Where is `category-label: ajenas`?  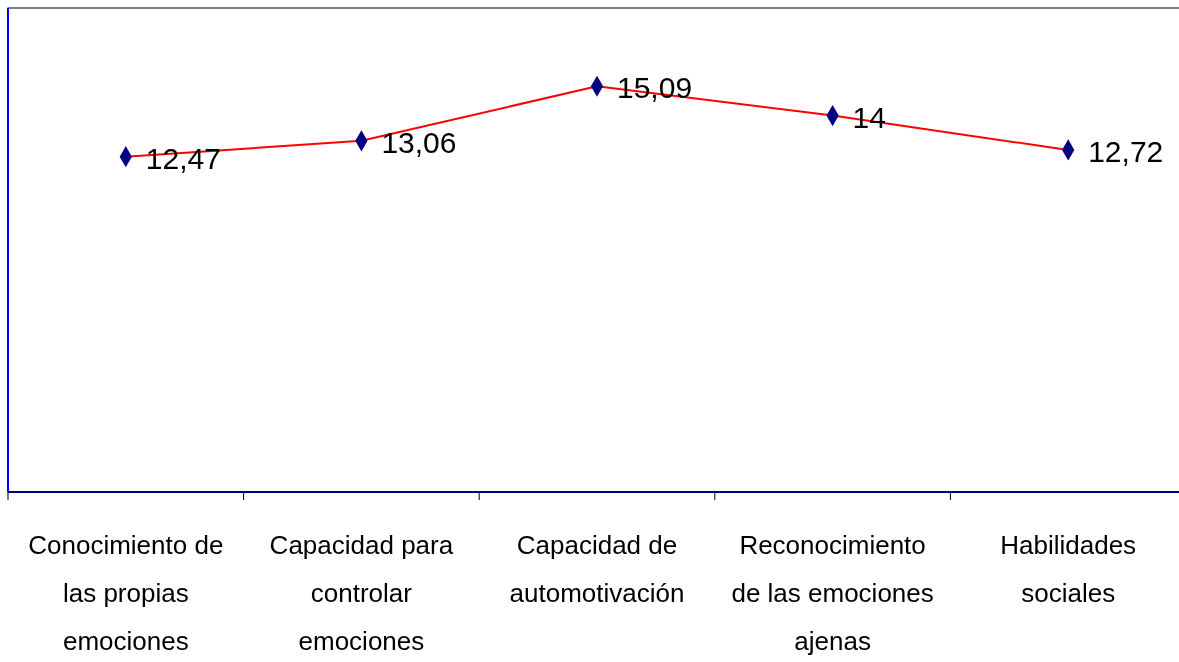 category-label: ajenas is located at coordinates (832, 641).